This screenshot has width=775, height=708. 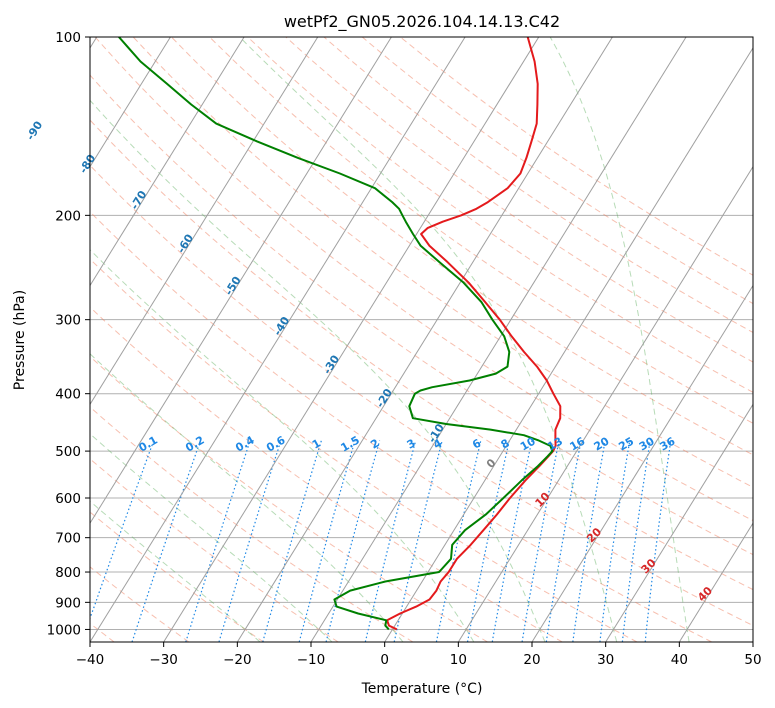 What do you see at coordinates (422, 689) in the screenshot?
I see `x-axis-title: Temperature (°C)` at bounding box center [422, 689].